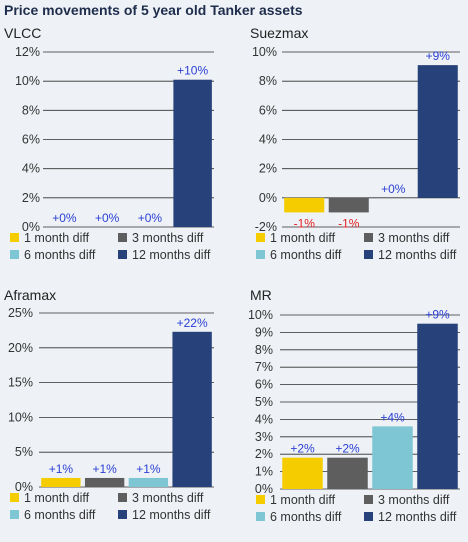 The image size is (468, 542). Describe the element at coordinates (266, 227) in the screenshot. I see `y-tick-label: -2%` at that location.